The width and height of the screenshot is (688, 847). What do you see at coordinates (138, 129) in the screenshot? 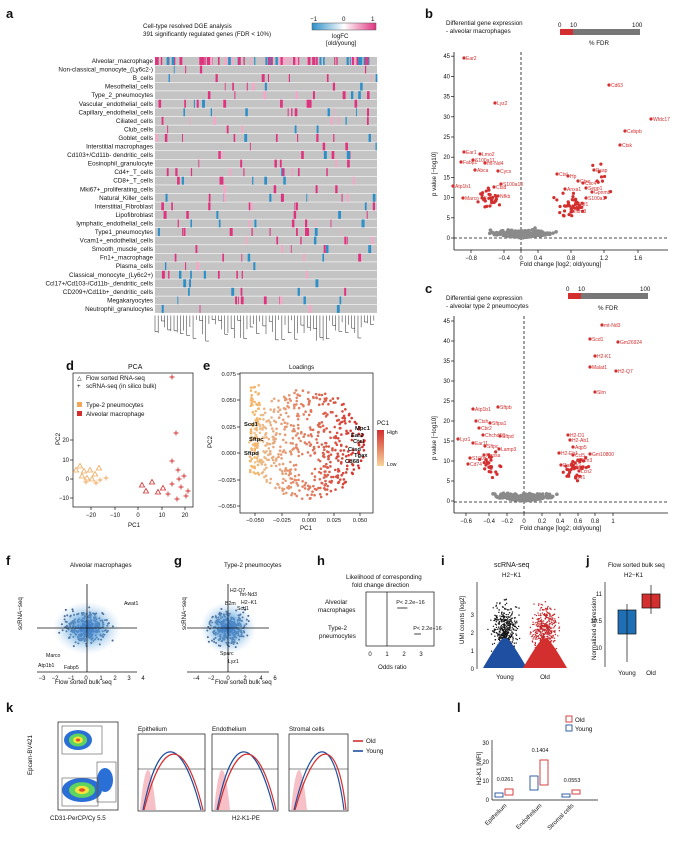
I see `heatmap-row-label: Club_cells` at bounding box center [138, 129].